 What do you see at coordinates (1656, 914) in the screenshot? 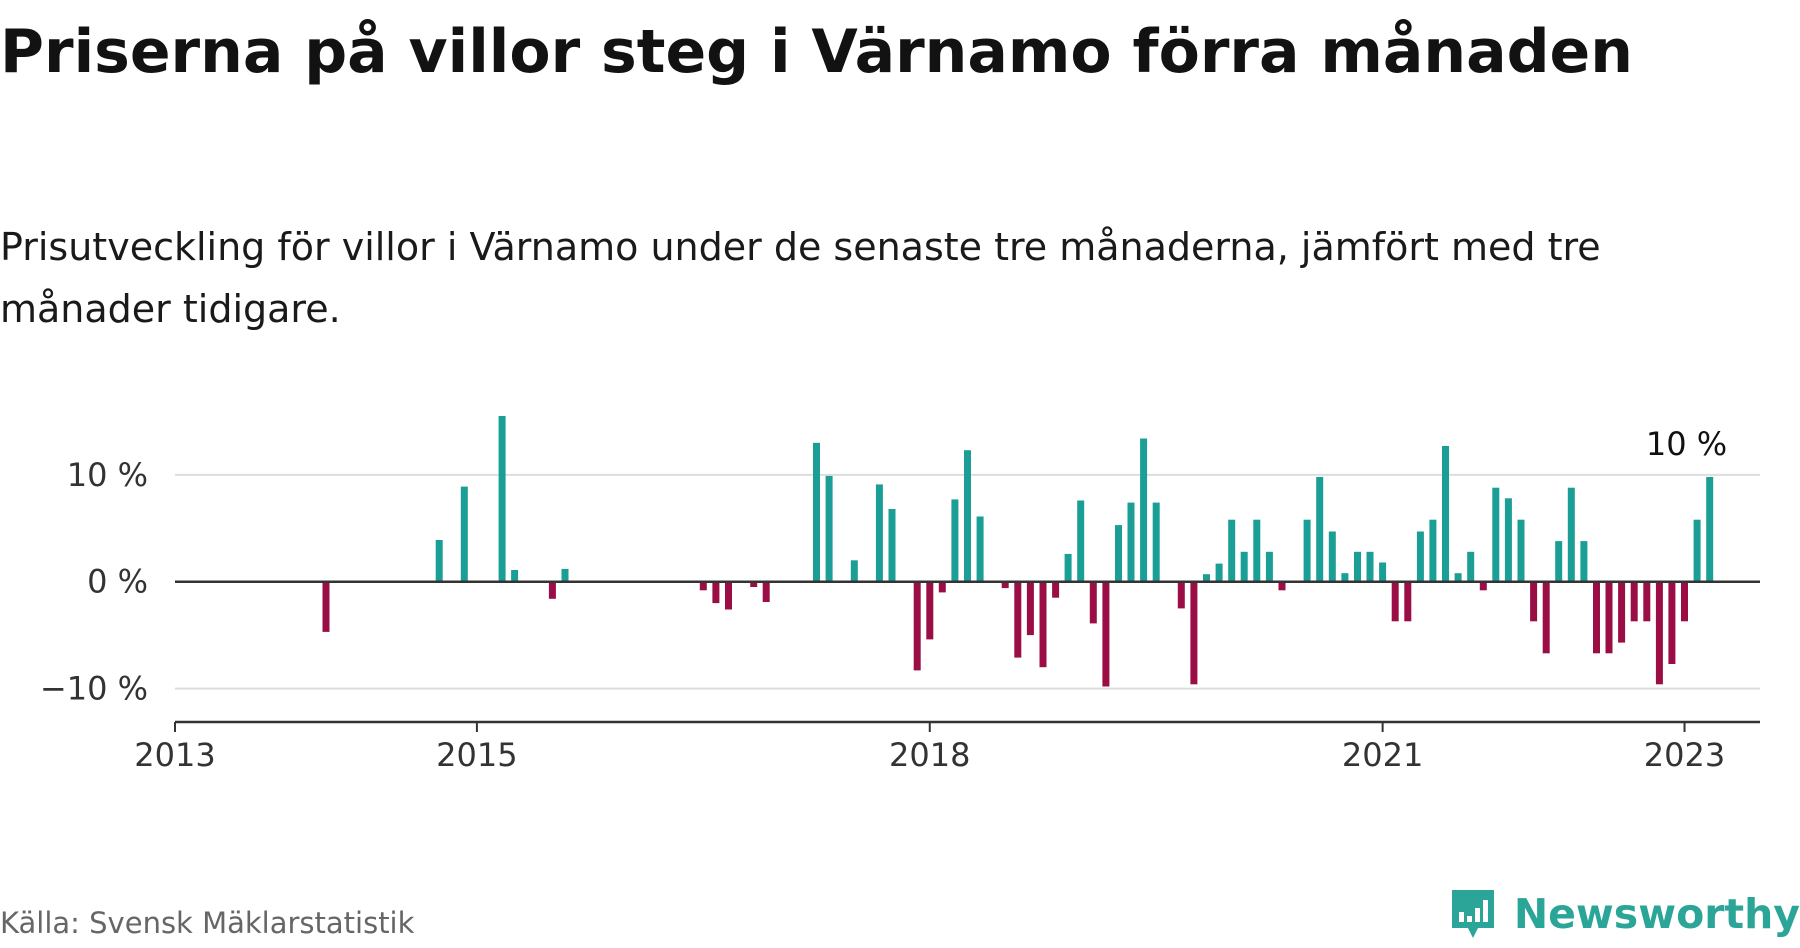
I see `brand-name: Newsworthy` at bounding box center [1656, 914].